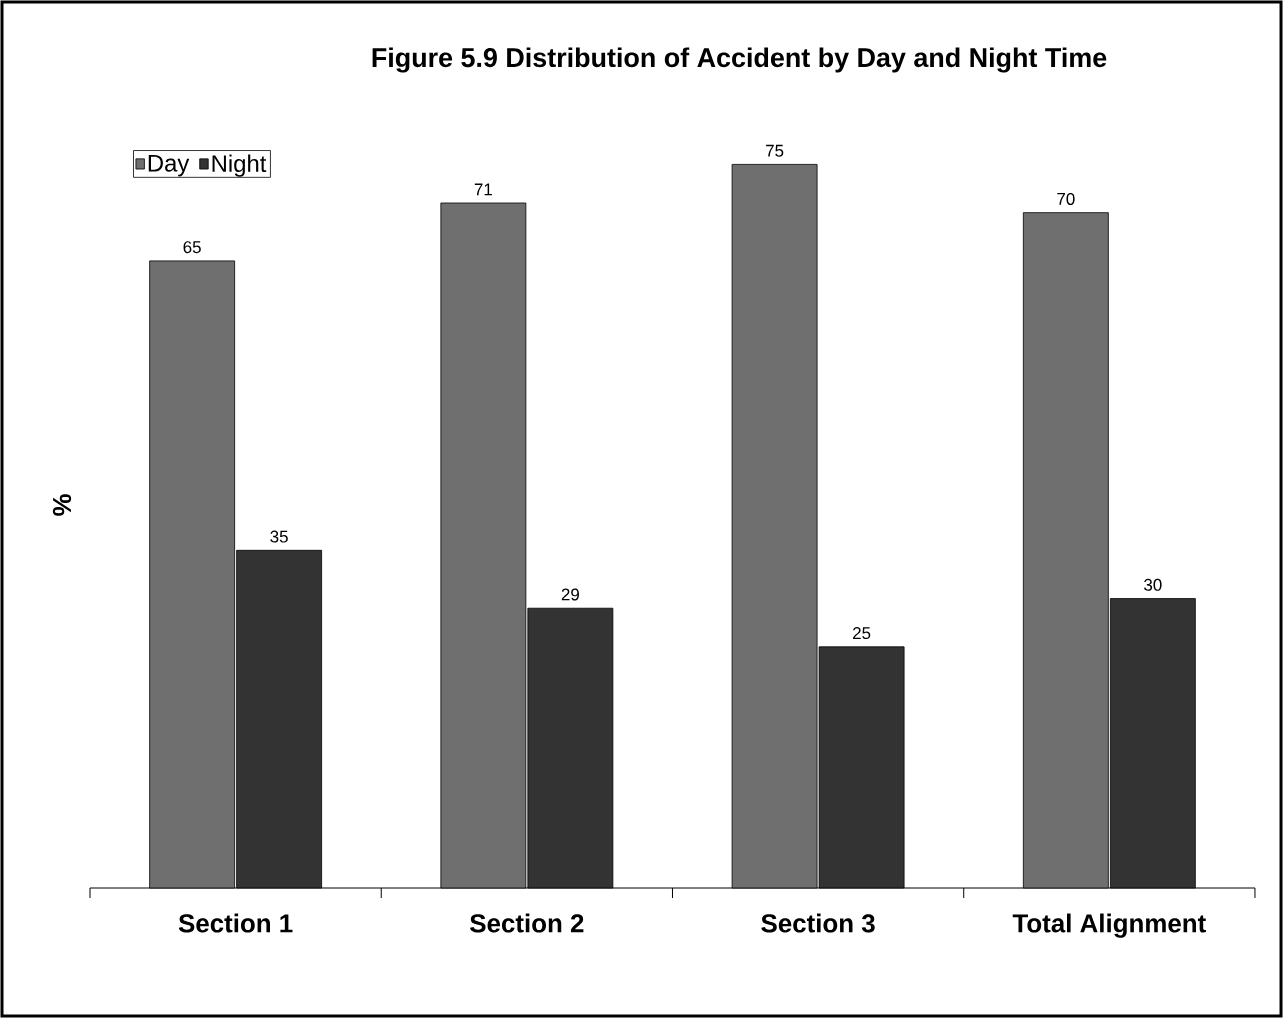 This screenshot has height=1018, width=1283. What do you see at coordinates (527, 923) in the screenshot?
I see `x-tick-label: Section 2` at bounding box center [527, 923].